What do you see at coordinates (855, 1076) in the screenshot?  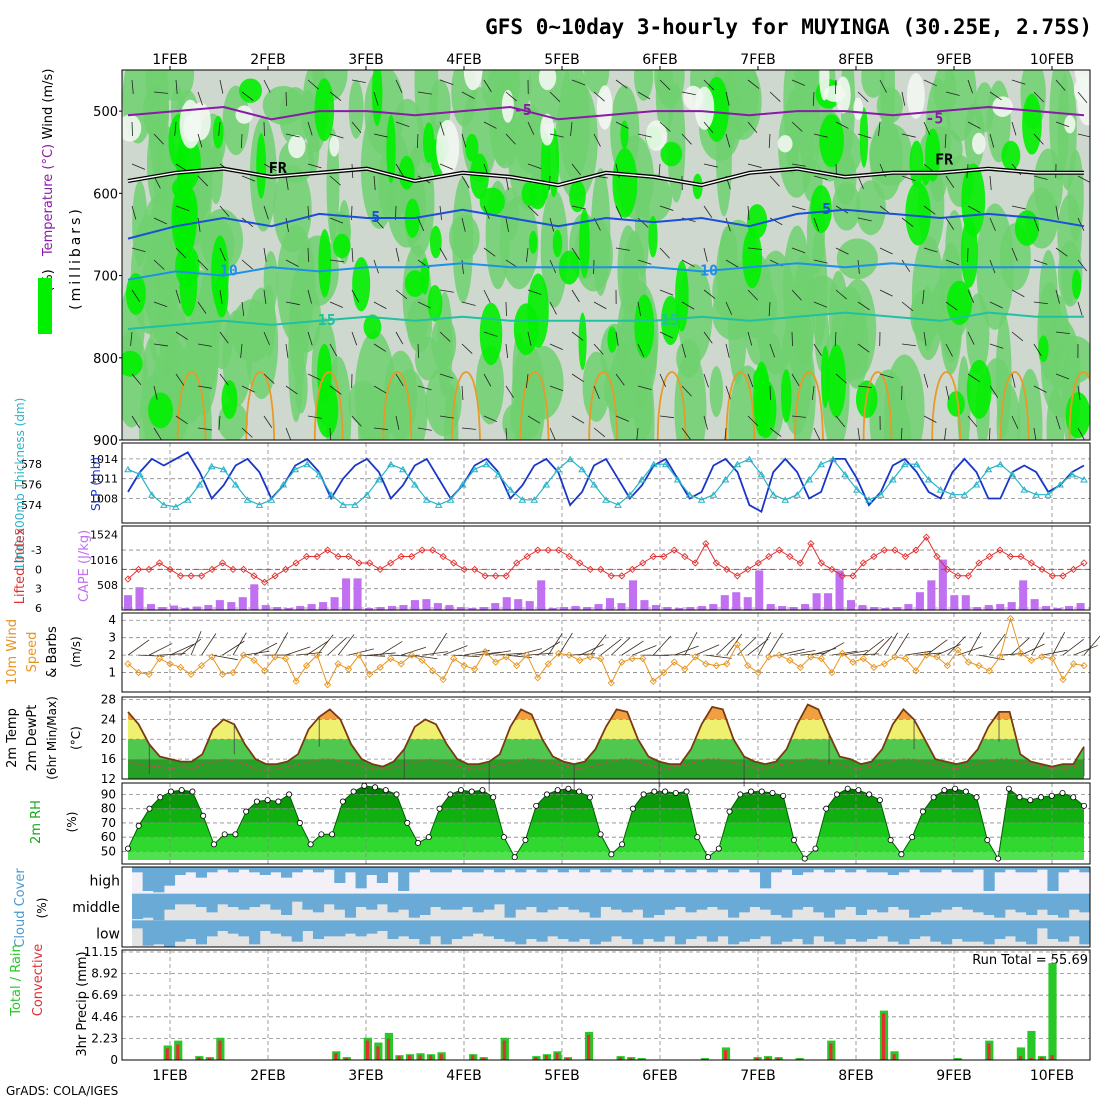 I see `date-tick-label: 8FEB` at bounding box center [855, 1076].